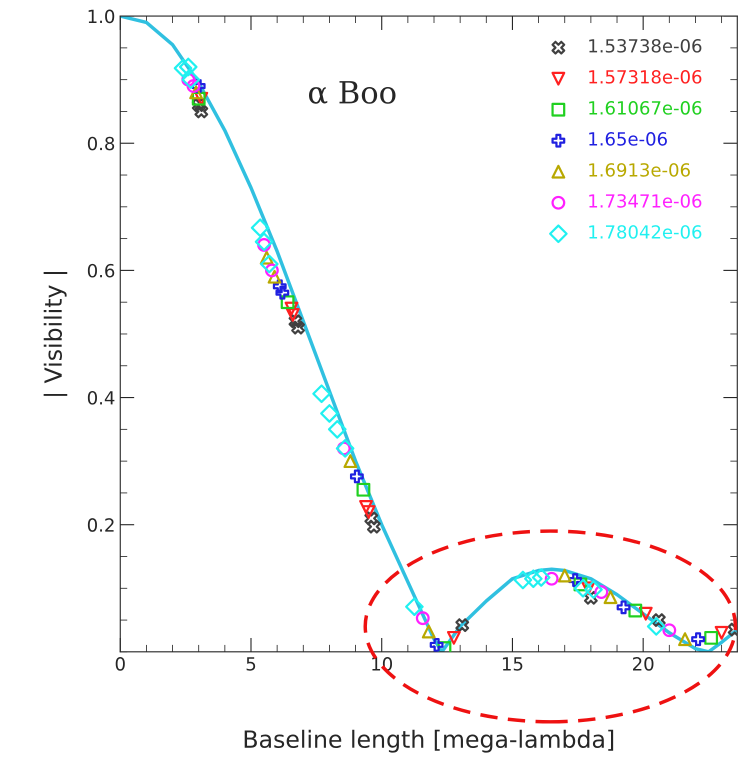 The height and width of the screenshot is (766, 747). Describe the element at coordinates (101, 271) in the screenshot. I see `y-tick-label: 0.6` at that location.